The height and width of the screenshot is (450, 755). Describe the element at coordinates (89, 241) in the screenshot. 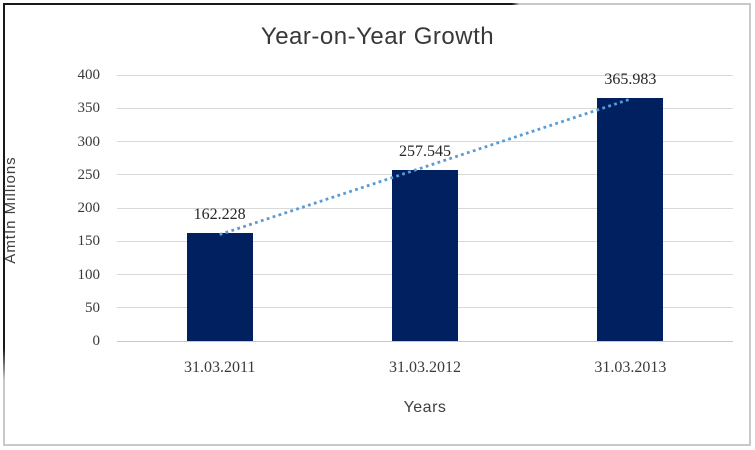

I see `y-tick-label-150: 150` at that location.